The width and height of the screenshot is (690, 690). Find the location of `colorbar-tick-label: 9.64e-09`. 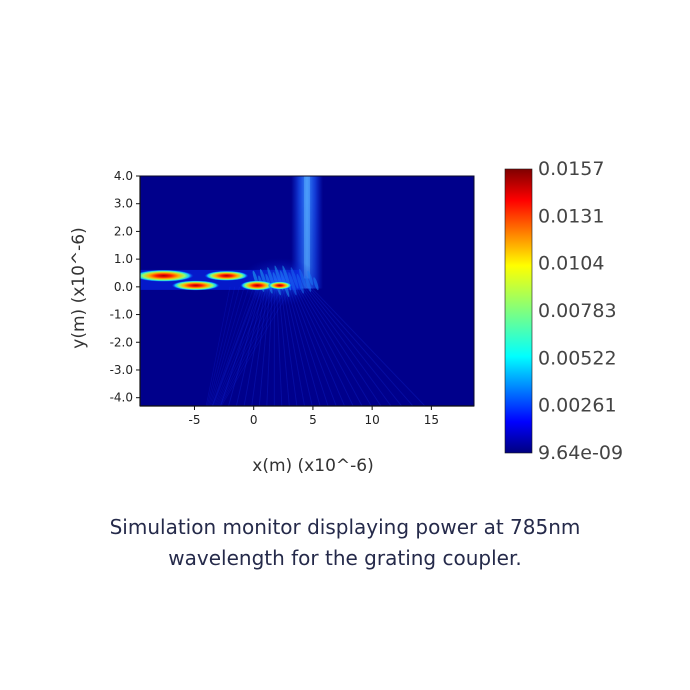

colorbar-tick-label: 9.64e-09 is located at coordinates (580, 453).